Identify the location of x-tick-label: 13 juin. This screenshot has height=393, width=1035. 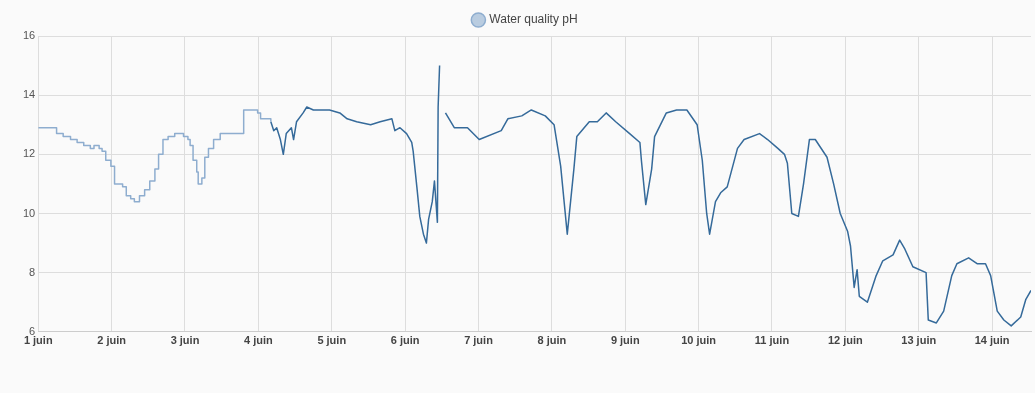
(919, 340).